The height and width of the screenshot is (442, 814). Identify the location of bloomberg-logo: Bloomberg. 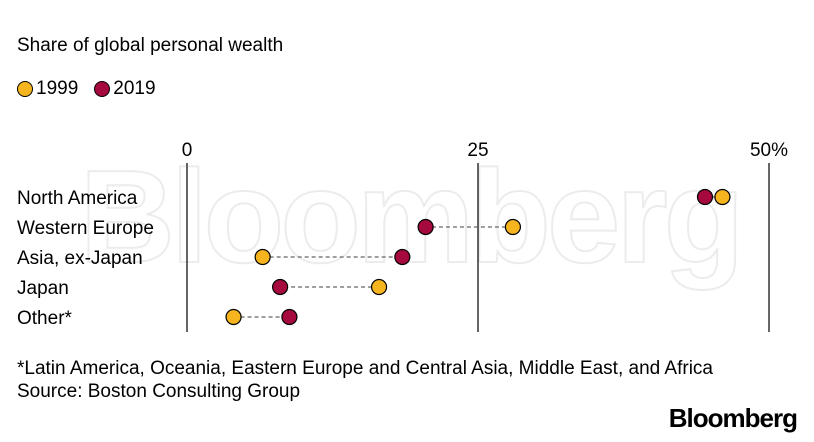
(733, 418).